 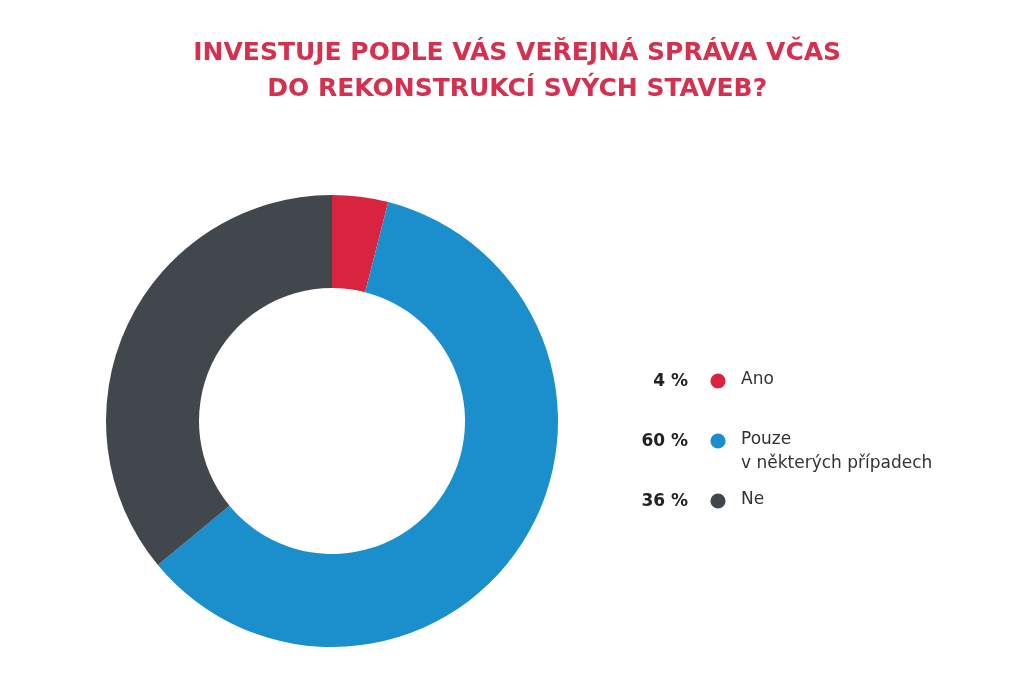 I want to click on data-label: 60 %, so click(x=664, y=440).